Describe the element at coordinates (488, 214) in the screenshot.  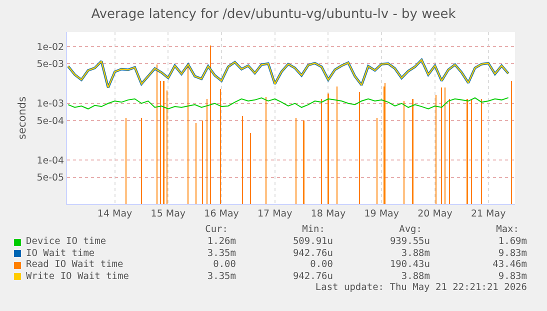
I see `x-tick-label: 21 May` at that location.